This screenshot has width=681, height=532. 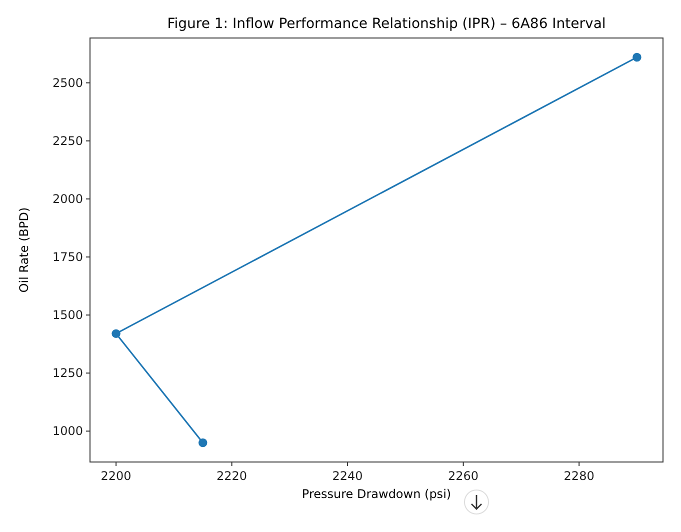 I want to click on y-tick-label: 1250, so click(x=67, y=373).